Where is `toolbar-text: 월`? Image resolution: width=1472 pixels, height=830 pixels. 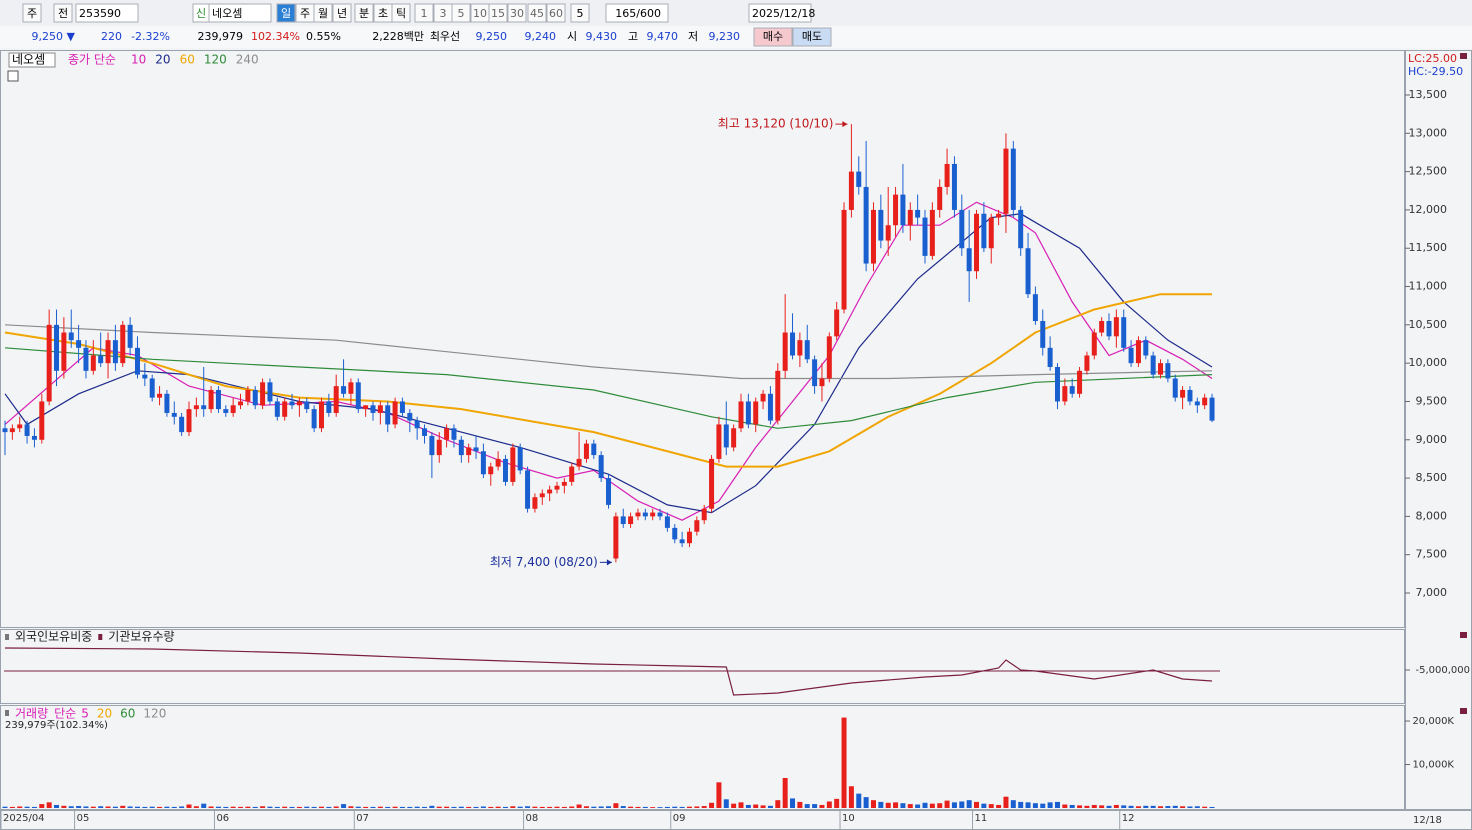 toolbar-text: 월 is located at coordinates (323, 13).